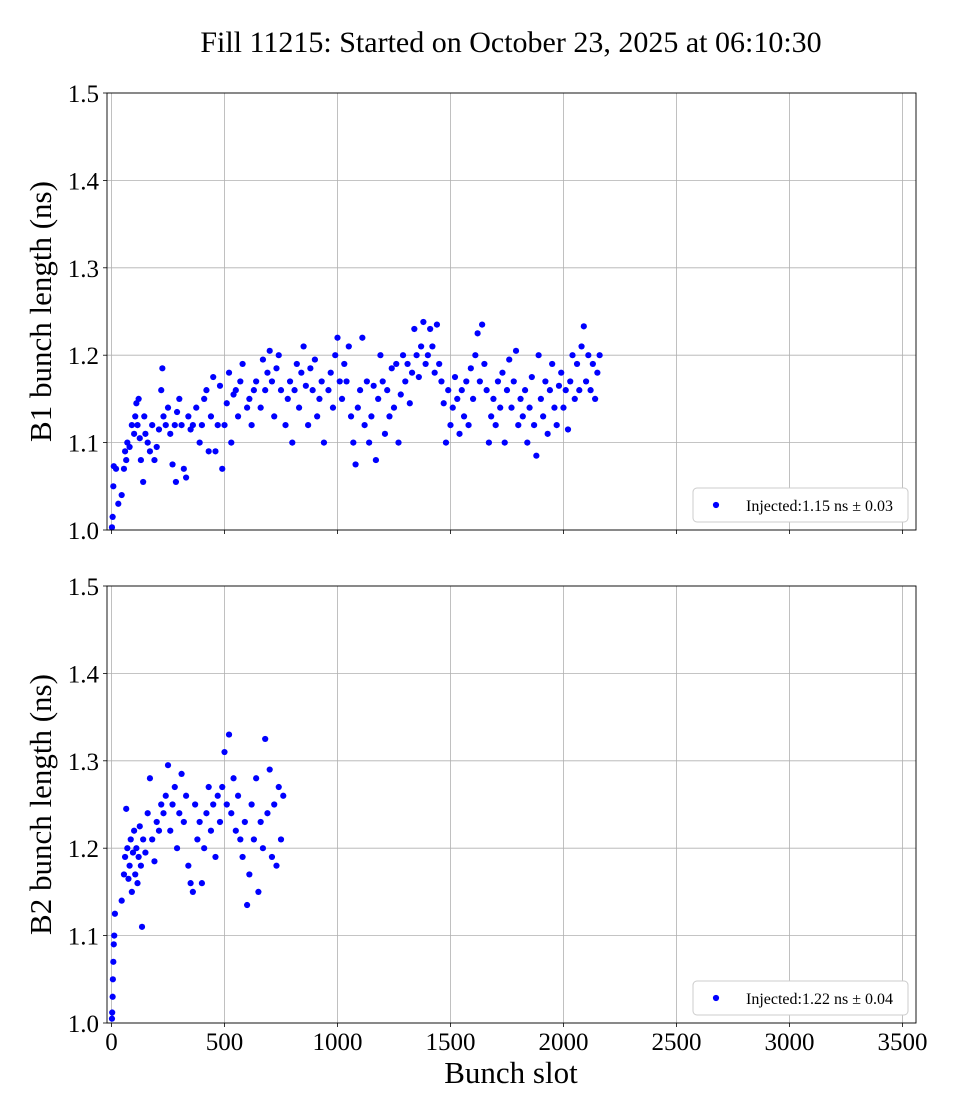  What do you see at coordinates (84, 674) in the screenshot?
I see `y-tick-label: 1.4` at bounding box center [84, 674].